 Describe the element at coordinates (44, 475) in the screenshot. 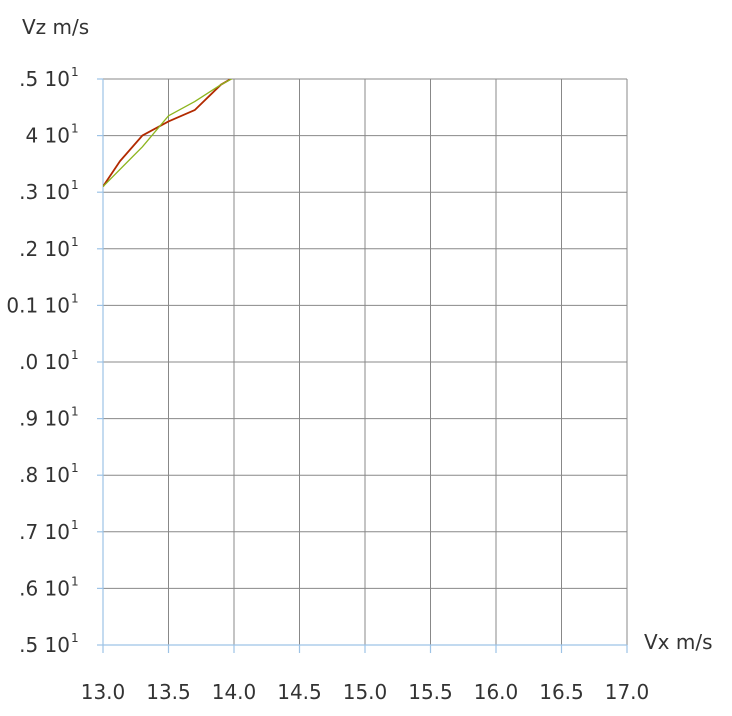

I see `y-tick-label: .8 10` at that location.